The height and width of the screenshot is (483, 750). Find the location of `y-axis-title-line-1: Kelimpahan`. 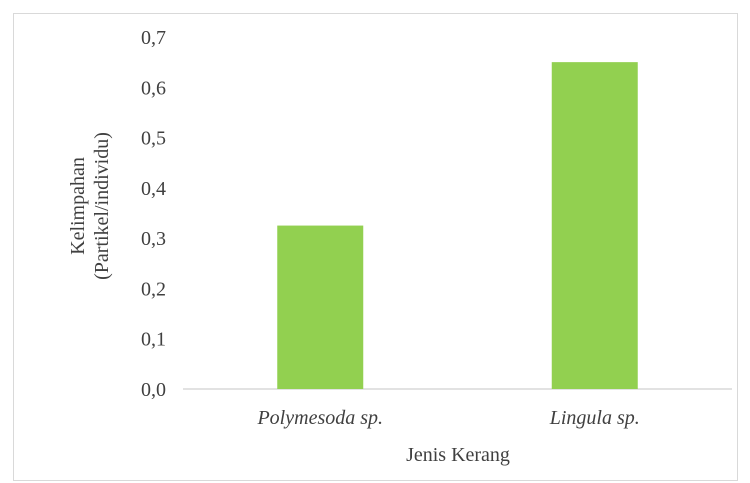

y-axis-title-line-1: Kelimpahan is located at coordinates (78, 206).